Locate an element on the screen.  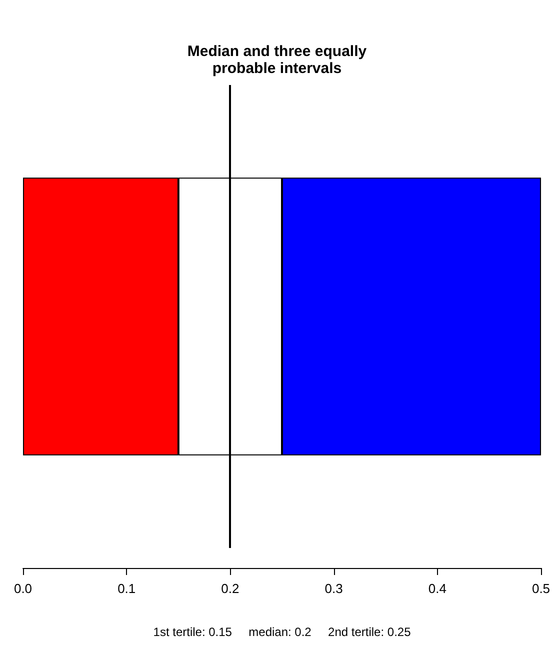
x-tick-label: 0.3 is located at coordinates (333, 588).